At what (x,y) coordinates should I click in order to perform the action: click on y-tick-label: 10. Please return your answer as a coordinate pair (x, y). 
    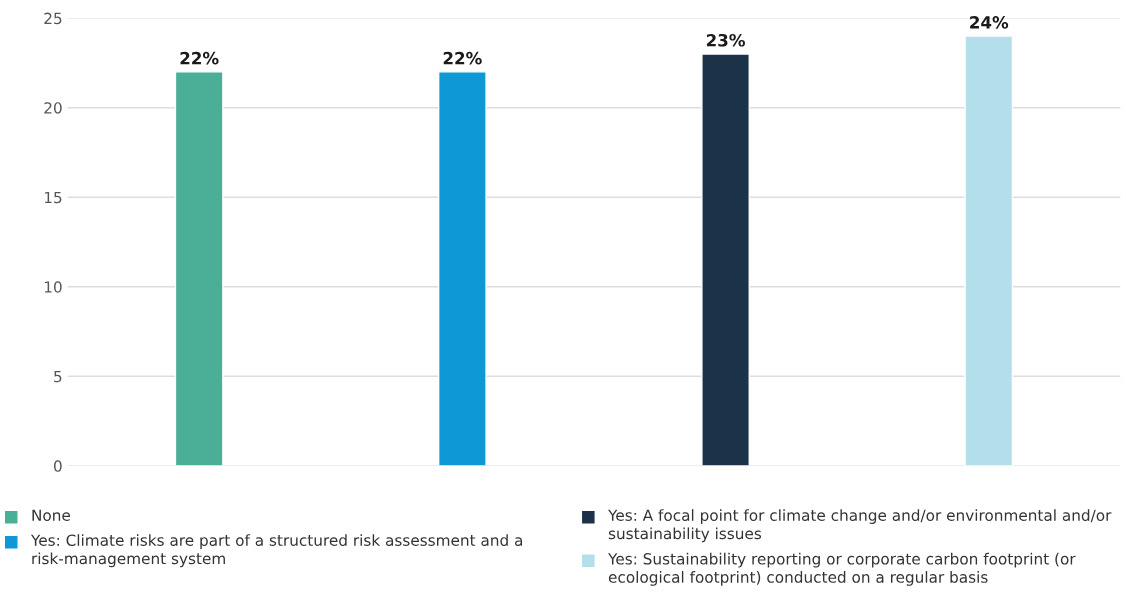
    Looking at the image, I should click on (53, 287).